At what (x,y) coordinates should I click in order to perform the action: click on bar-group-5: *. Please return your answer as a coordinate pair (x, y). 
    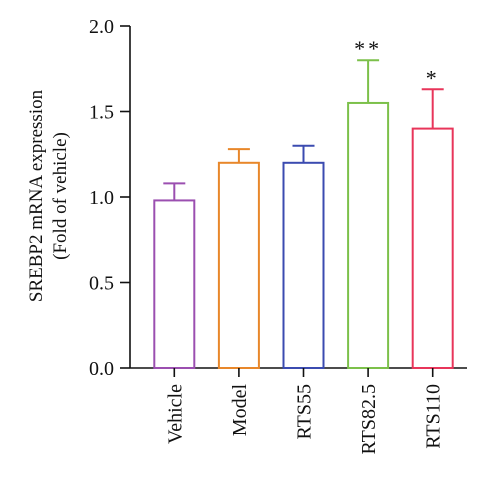
    Looking at the image, I should click on (432, 217).